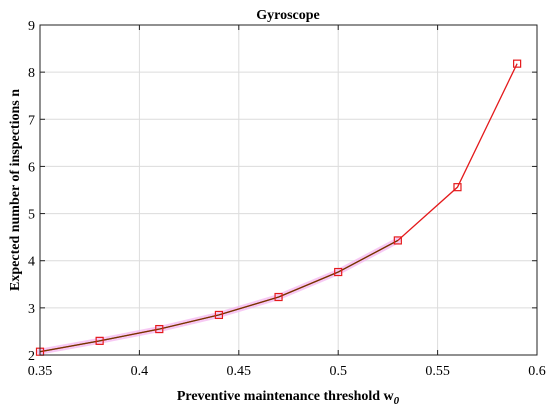 Image resolution: width=550 pixels, height=413 pixels. I want to click on chart-title: Gyroscope, so click(288, 15).